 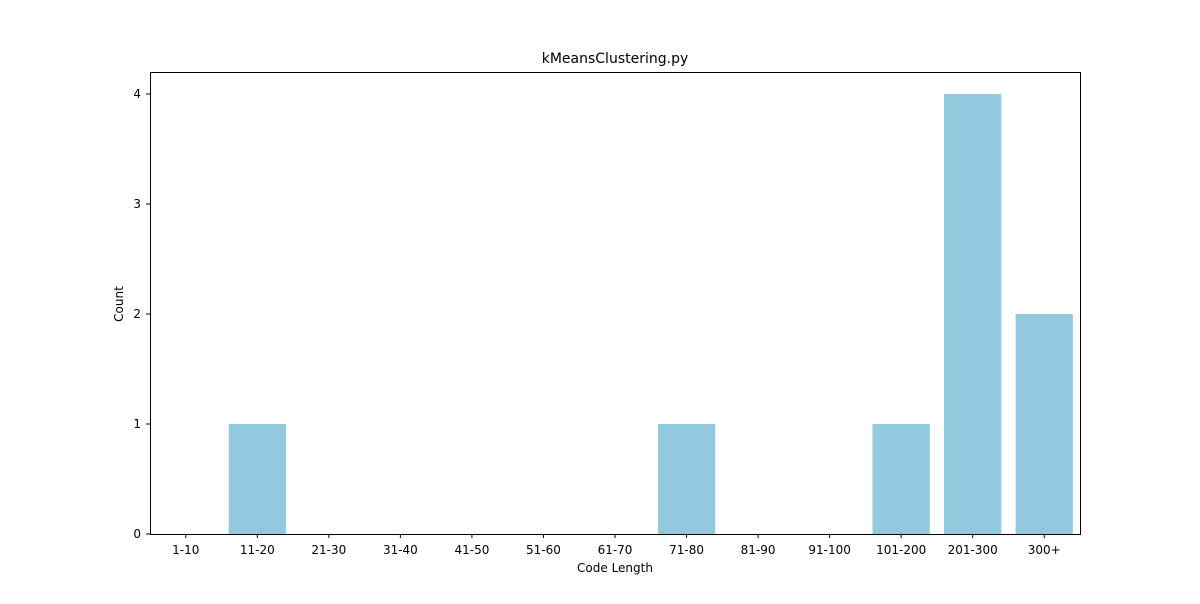 I want to click on x-tick-label: 31-40, so click(x=400, y=550).